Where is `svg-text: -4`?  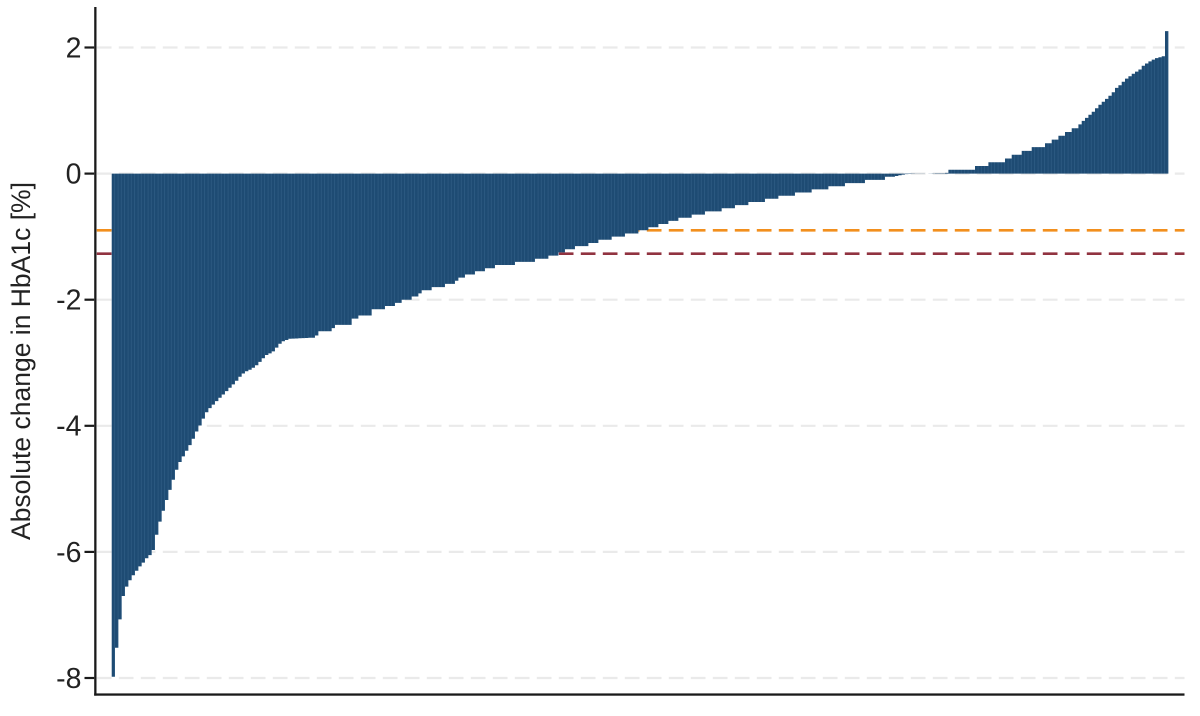 svg-text: -4 is located at coordinates (68, 427).